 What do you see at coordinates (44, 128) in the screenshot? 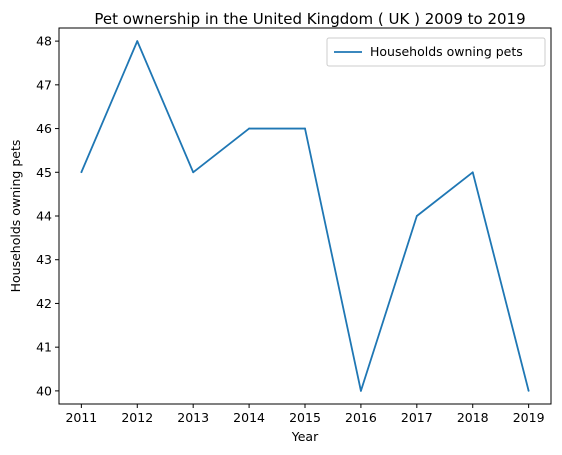
I see `y-tick-label: 46` at bounding box center [44, 128].